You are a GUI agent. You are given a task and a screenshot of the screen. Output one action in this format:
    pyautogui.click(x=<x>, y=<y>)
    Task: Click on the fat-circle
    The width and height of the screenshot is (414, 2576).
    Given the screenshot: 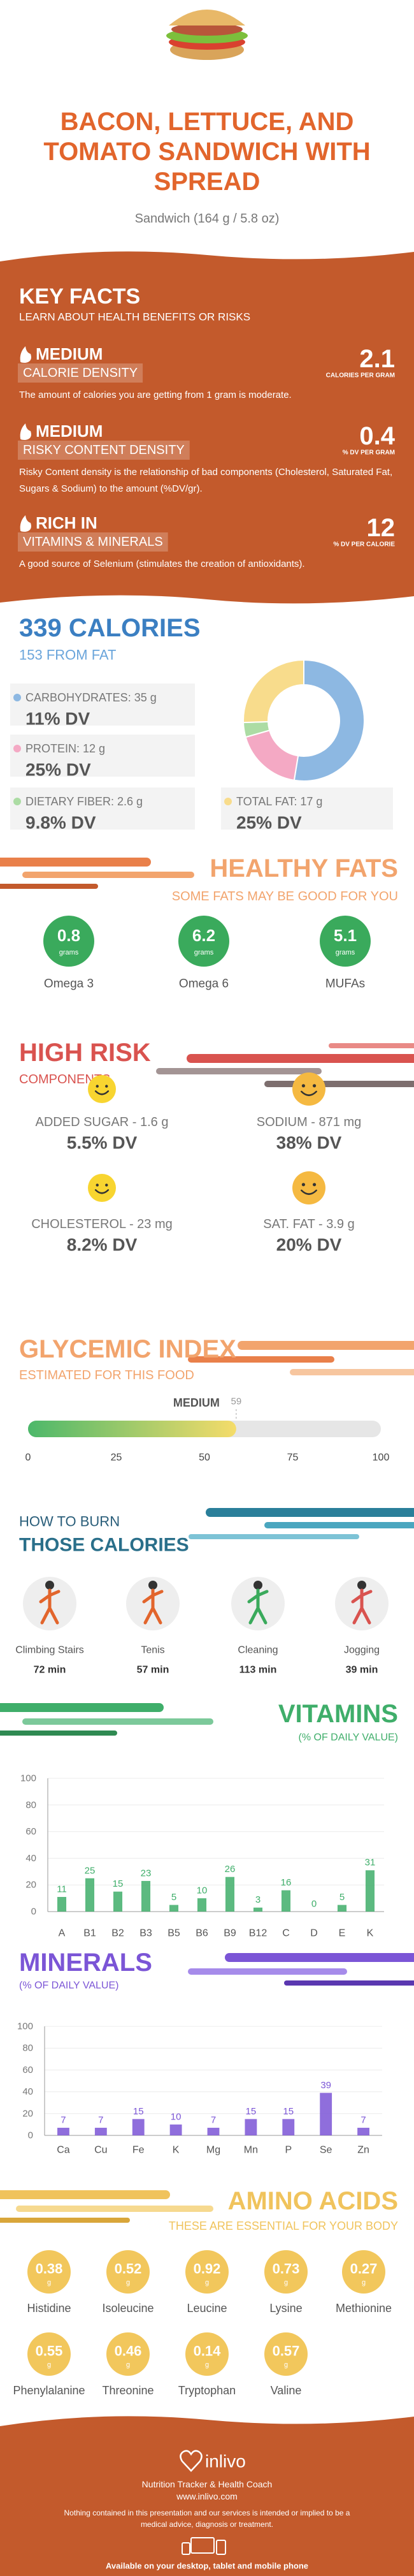 What is the action you would take?
    pyautogui.click(x=345, y=941)
    